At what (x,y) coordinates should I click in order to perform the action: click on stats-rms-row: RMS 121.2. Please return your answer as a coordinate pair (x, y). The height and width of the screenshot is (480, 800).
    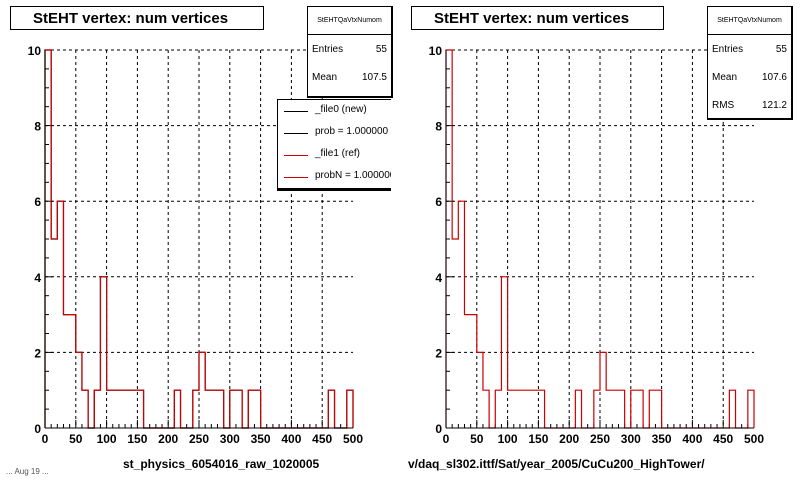
    Looking at the image, I should click on (749, 105).